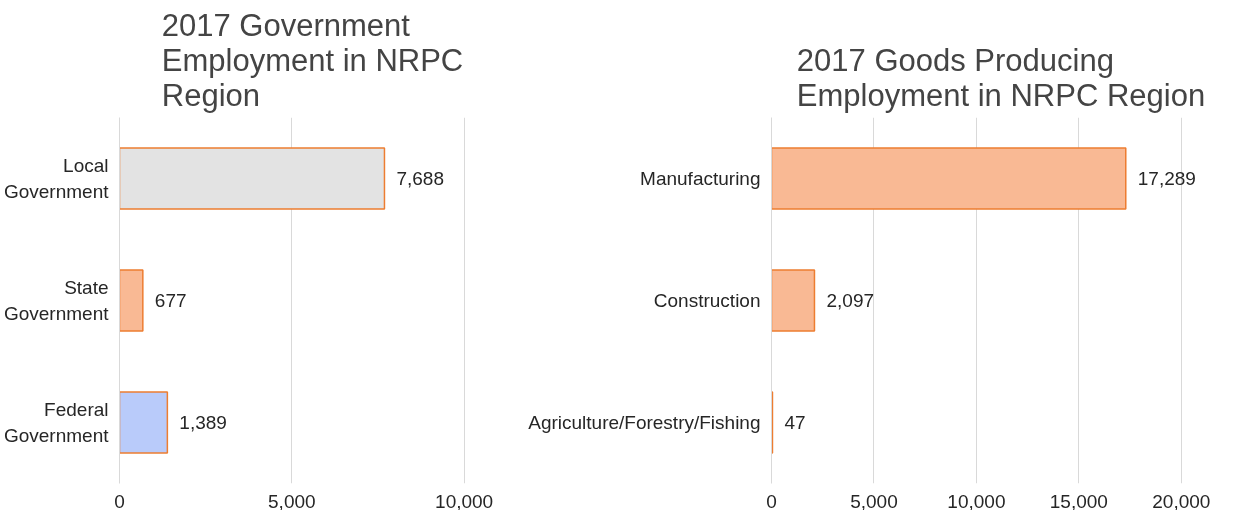  Describe the element at coordinates (1181, 501) in the screenshot. I see `x-tick-label: 20,000` at that location.